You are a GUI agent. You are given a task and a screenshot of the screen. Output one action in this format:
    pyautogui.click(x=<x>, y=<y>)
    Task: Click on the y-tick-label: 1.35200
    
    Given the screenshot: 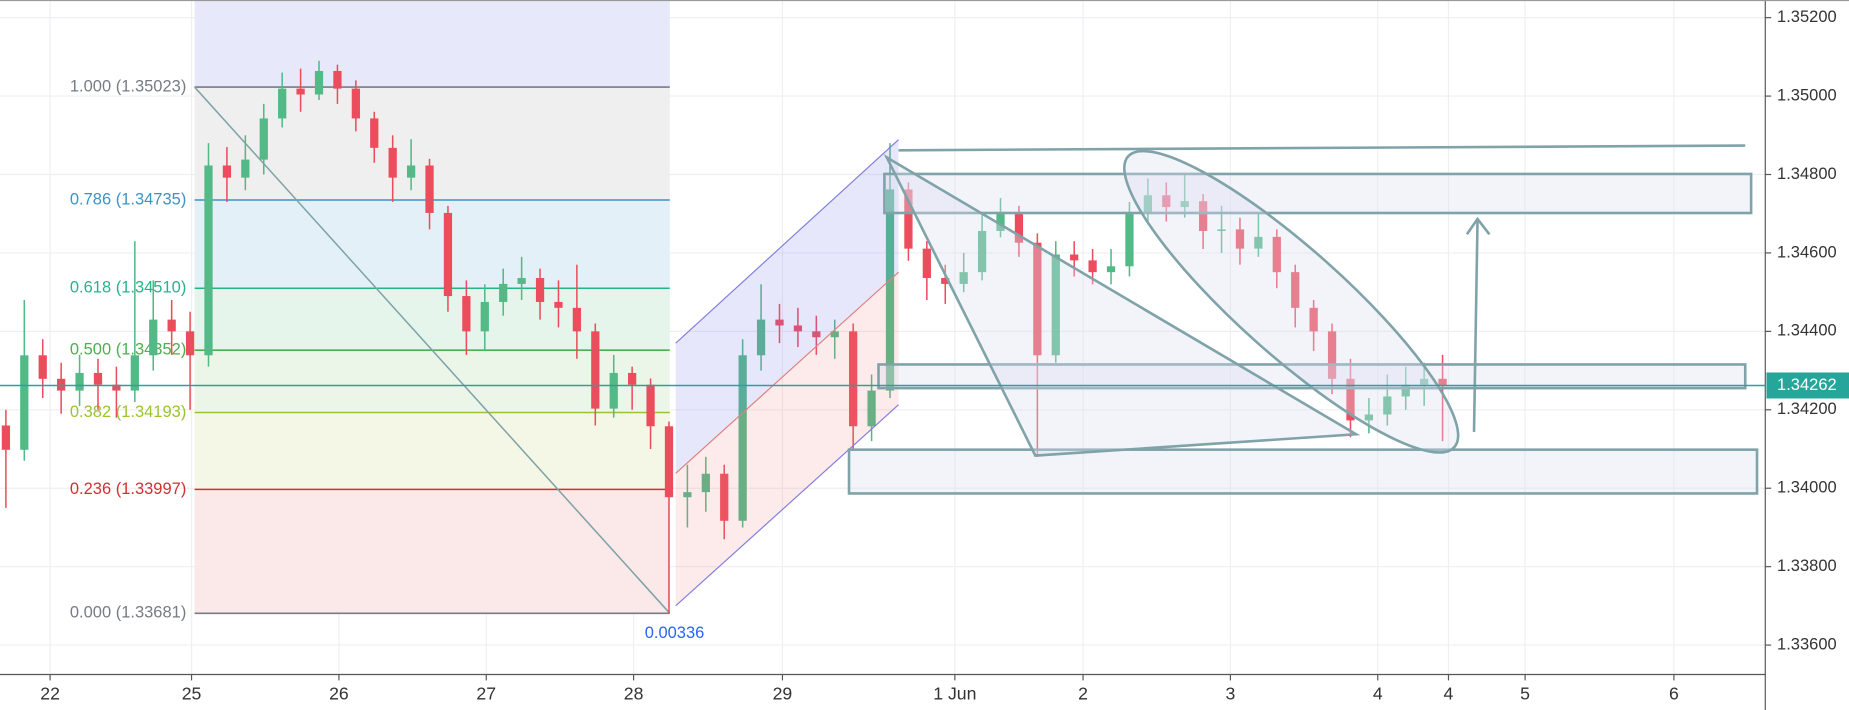 What is the action you would take?
    pyautogui.click(x=1807, y=16)
    